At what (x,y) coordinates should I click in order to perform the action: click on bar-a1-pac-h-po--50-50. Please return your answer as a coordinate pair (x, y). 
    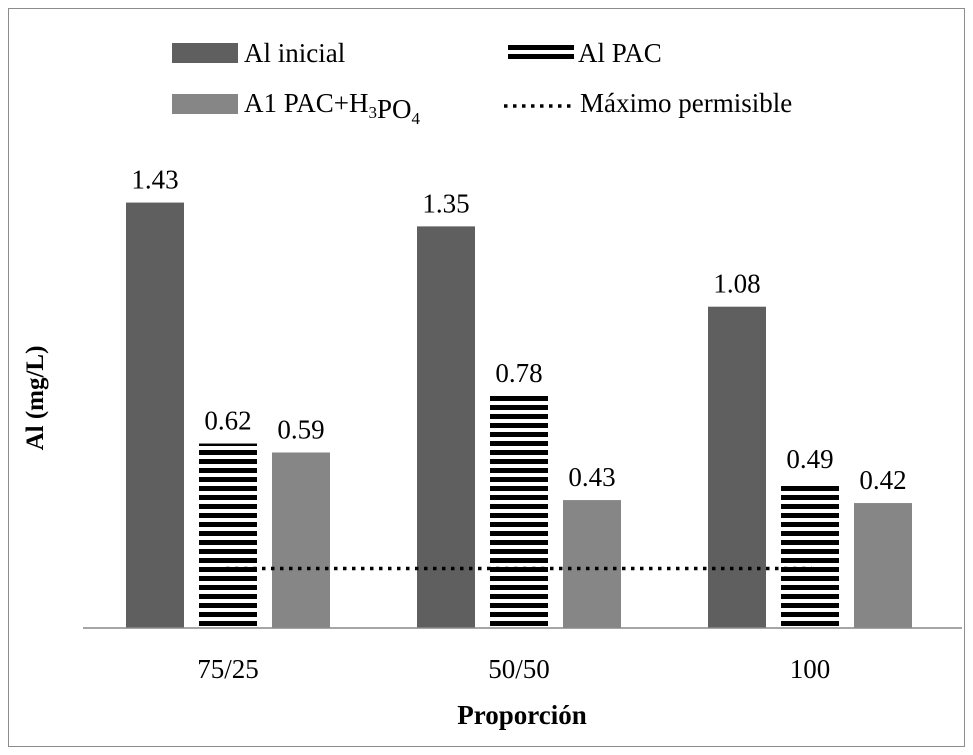
    Looking at the image, I should click on (592, 564).